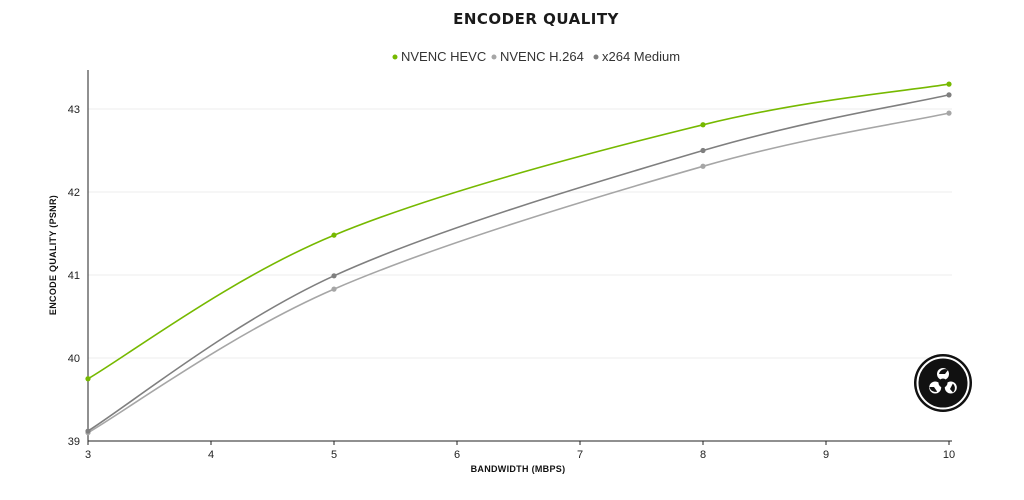 The width and height of the screenshot is (1024, 500). I want to click on y-axis-title: ENCODE QUALITY (PSNR), so click(53, 255).